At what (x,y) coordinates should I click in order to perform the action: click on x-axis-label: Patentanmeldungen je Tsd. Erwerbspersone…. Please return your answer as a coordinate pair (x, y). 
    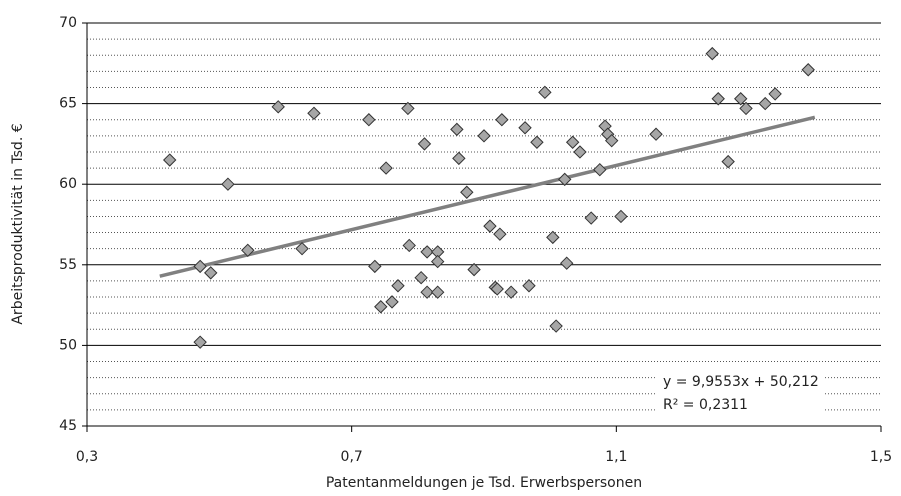
    Looking at the image, I should click on (484, 483).